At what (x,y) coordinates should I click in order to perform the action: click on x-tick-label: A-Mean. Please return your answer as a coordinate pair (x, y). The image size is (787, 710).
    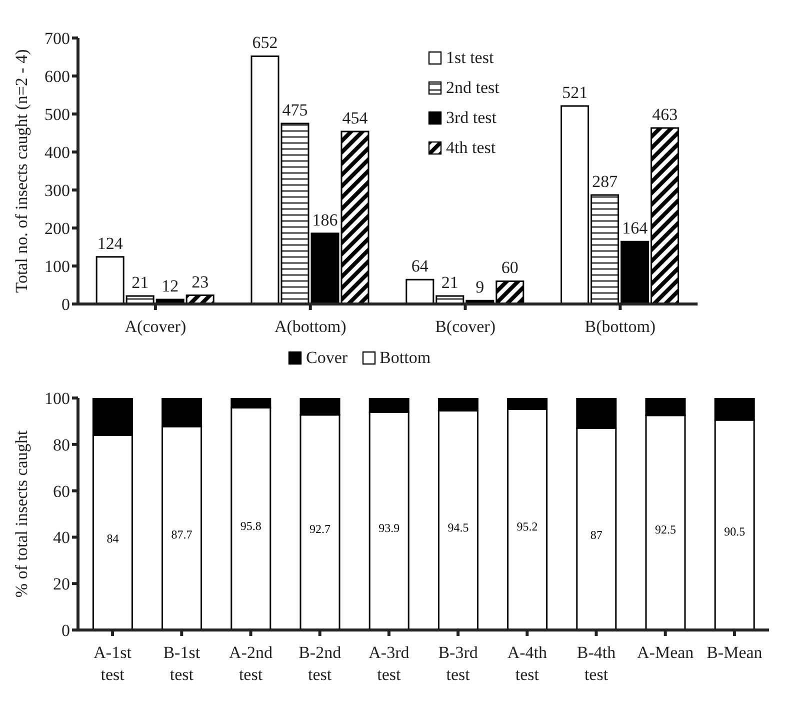
    Looking at the image, I should click on (665, 652).